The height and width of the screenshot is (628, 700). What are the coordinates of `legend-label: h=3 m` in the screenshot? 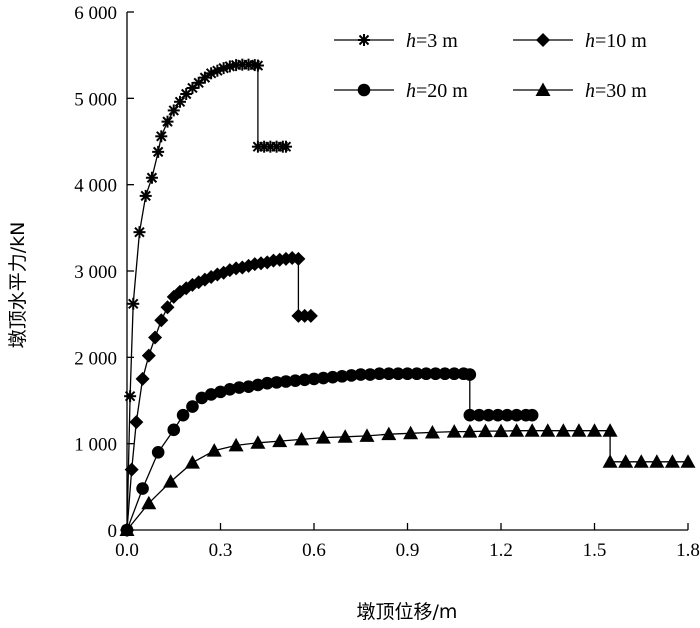 It's located at (432, 41).